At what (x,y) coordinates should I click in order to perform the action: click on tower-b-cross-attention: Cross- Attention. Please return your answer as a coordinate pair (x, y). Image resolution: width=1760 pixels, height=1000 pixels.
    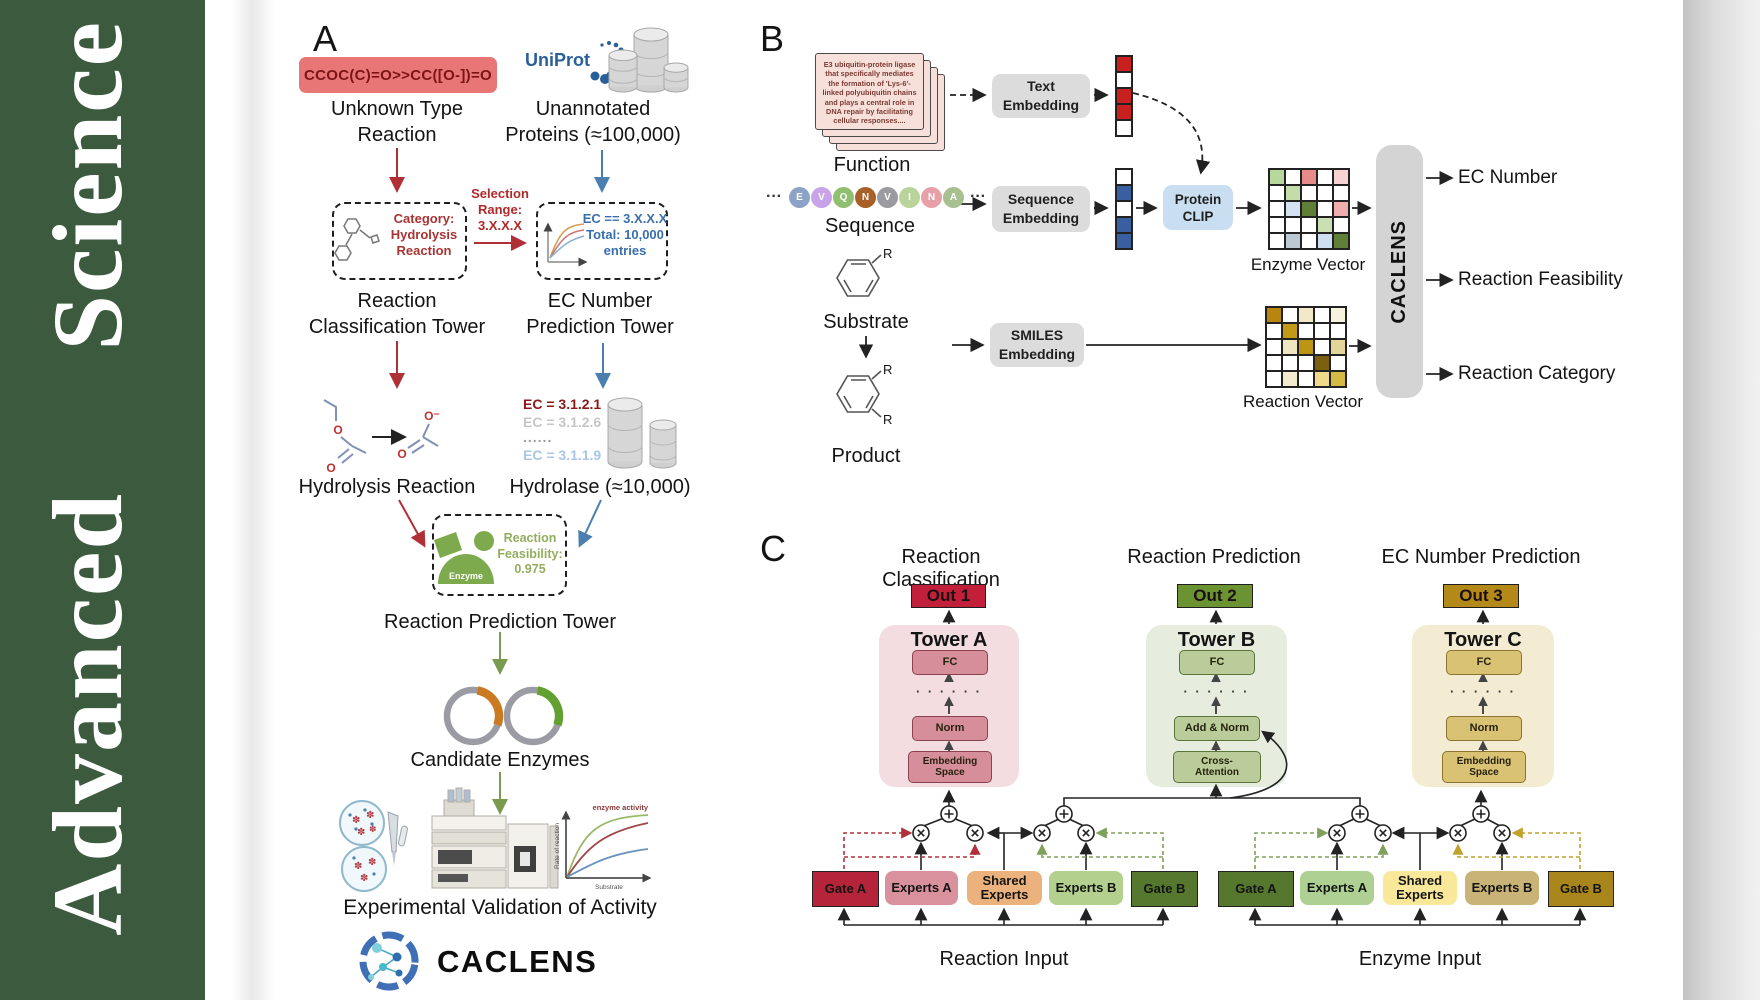
    Looking at the image, I should click on (1217, 767).